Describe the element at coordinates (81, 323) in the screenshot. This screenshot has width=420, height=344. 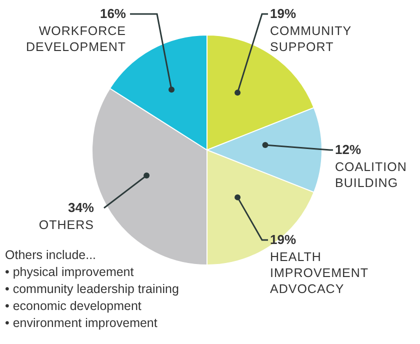
I see `text: • environment improvement` at that location.